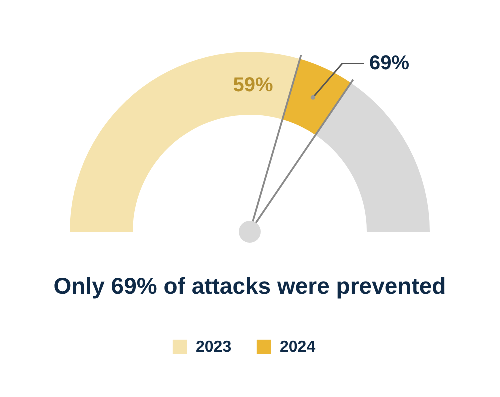 Image resolution: width=500 pixels, height=397 pixels. I want to click on data-label: 59%, so click(253, 85).